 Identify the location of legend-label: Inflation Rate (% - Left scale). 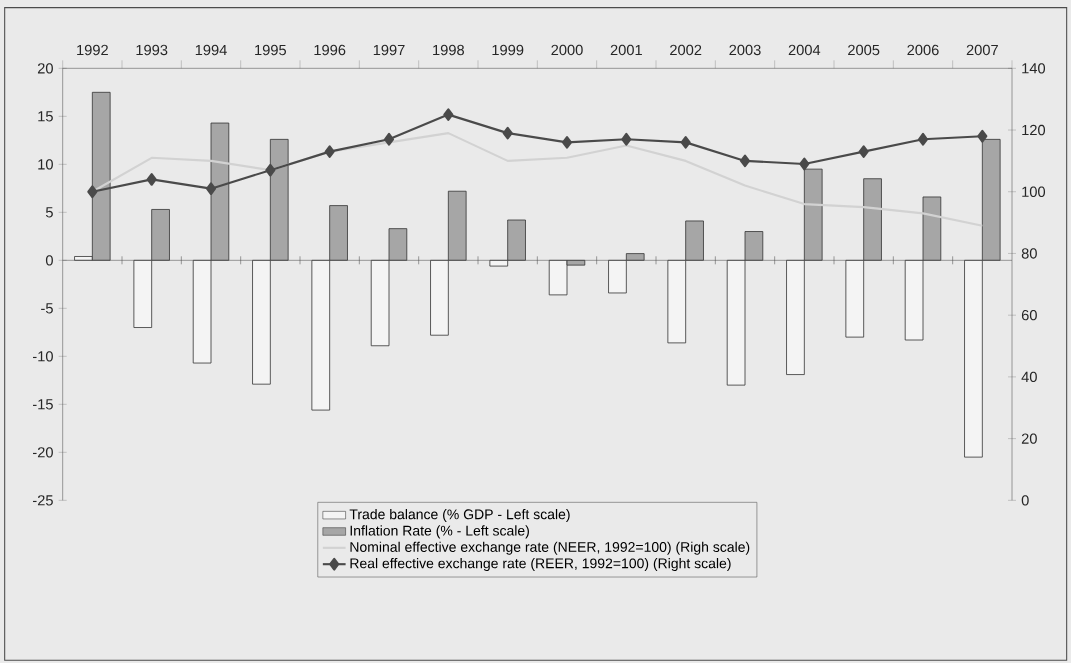
(439, 532).